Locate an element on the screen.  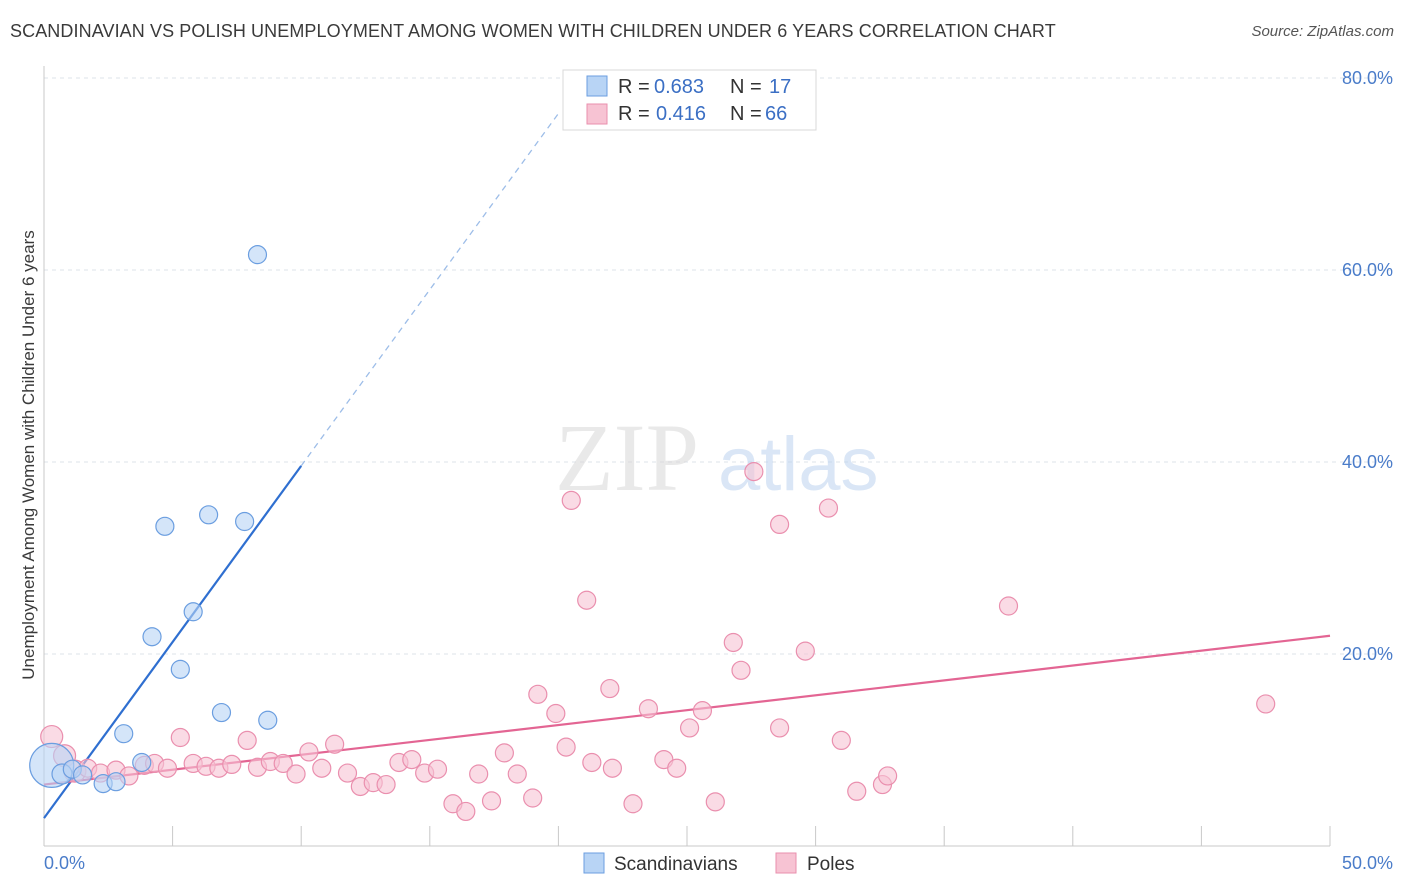
legend-n-label-1: N = is located at coordinates (746, 114).